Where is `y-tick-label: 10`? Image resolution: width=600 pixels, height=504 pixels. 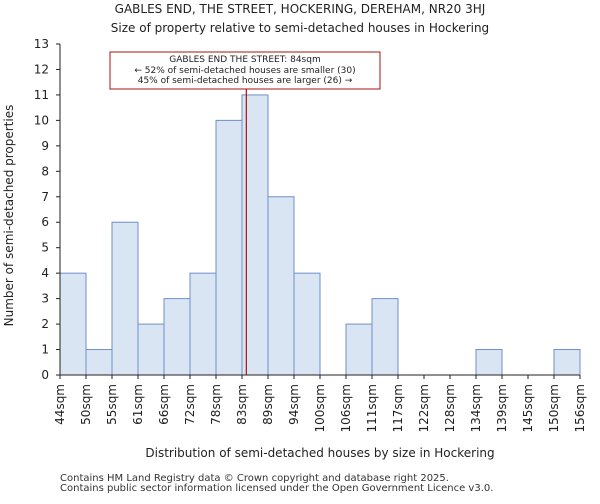 y-tick-label: 10 is located at coordinates (41, 120).